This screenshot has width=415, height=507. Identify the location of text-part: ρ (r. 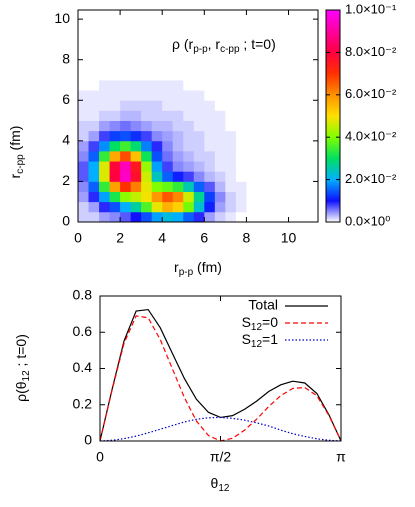
(183, 44).